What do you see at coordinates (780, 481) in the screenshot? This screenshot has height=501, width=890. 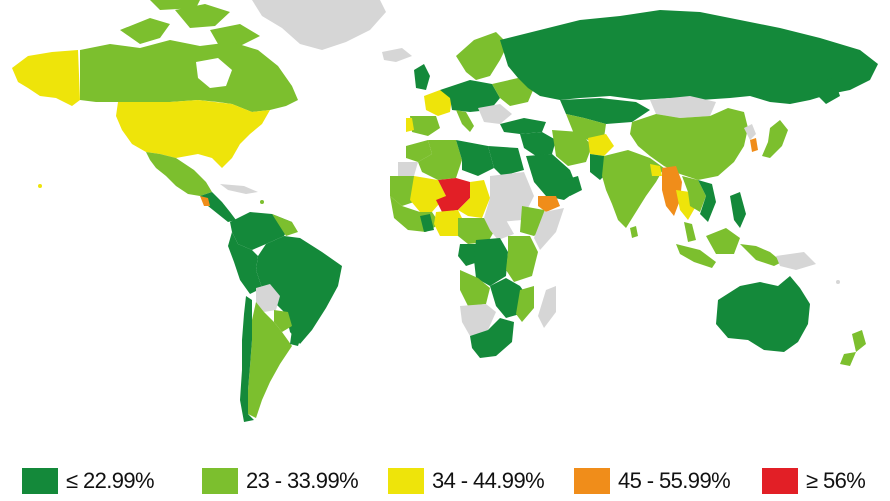 I see `legend-swatch-very-high` at bounding box center [780, 481].